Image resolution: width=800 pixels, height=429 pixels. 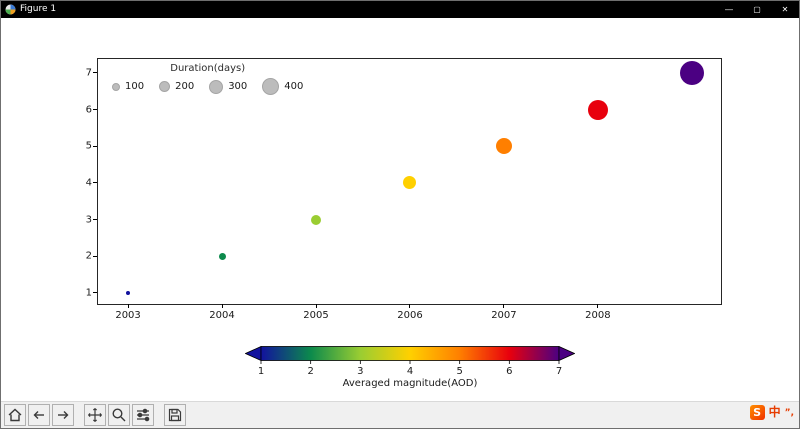 I want to click on zoom-icon, so click(x=119, y=415).